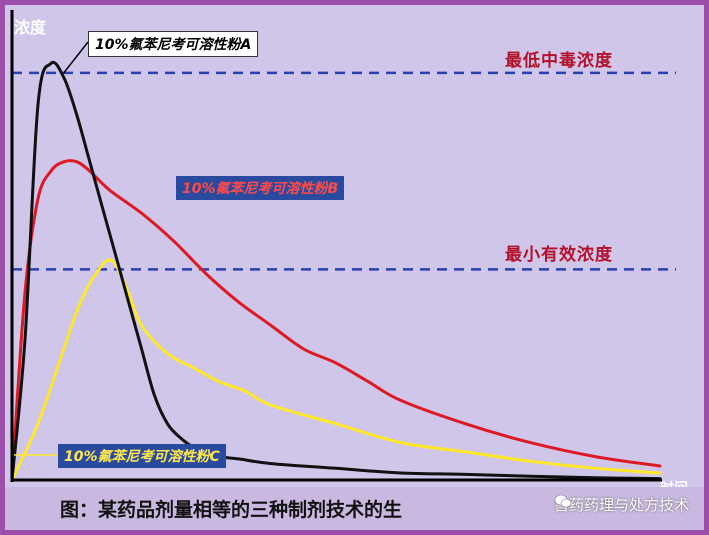 Image resolution: width=709 pixels, height=535 pixels. What do you see at coordinates (559, 61) in the screenshot?
I see `ref-label-toxic: 最低中毒浓度` at bounding box center [559, 61].